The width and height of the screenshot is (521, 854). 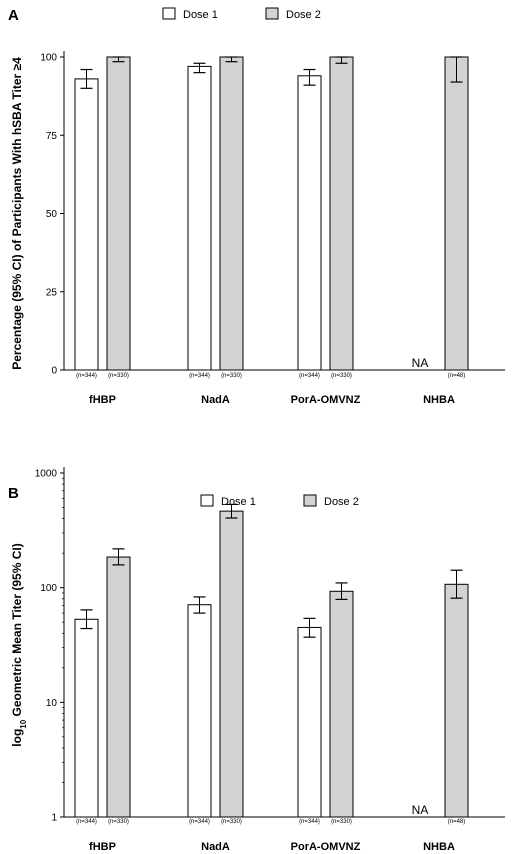 I want to click on panel-letter: B, so click(x=13, y=493).